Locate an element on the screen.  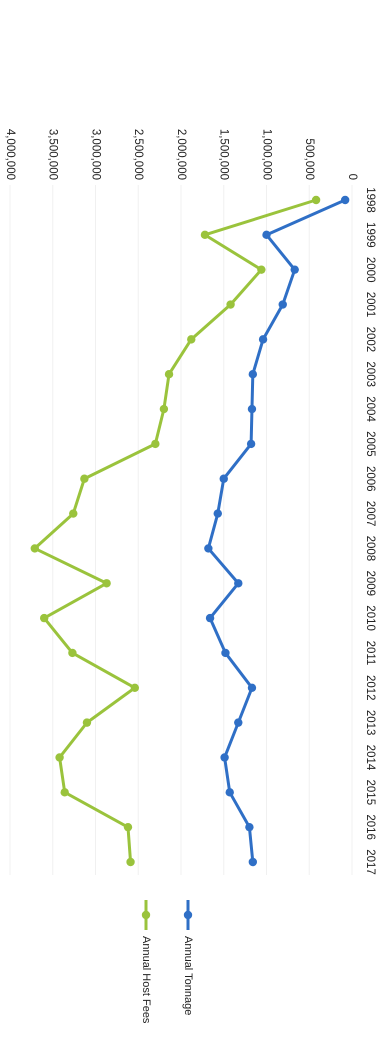
x-tick-label: 2014 is located at coordinates (370, 758).